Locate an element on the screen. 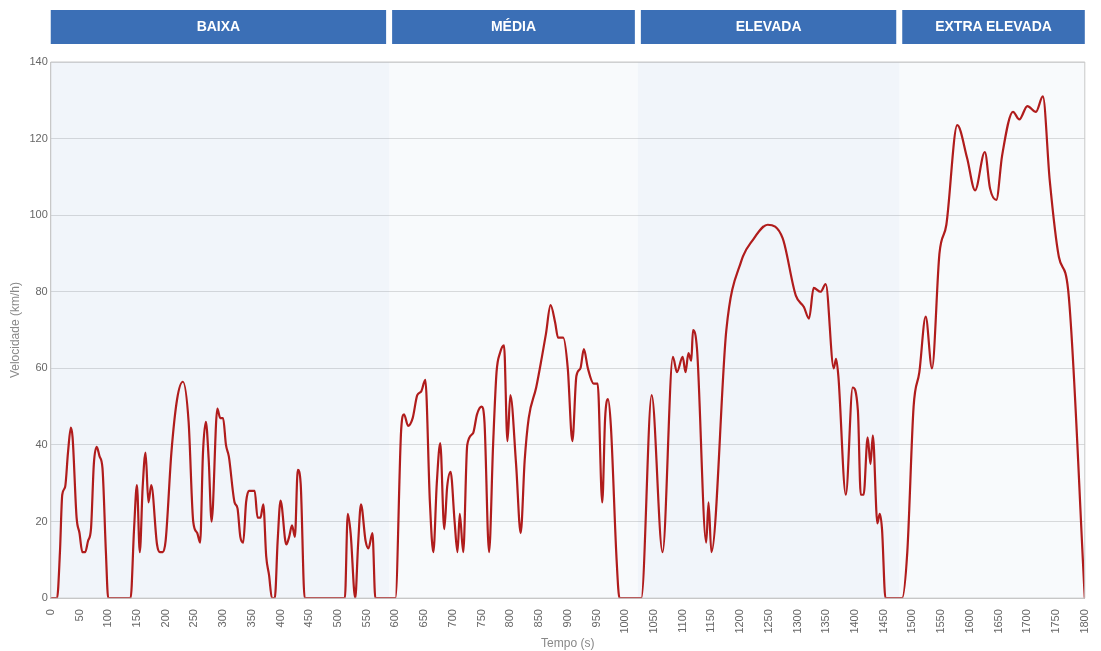 This screenshot has height=651, width=1101. x-tick-label: 450 is located at coordinates (308, 618).